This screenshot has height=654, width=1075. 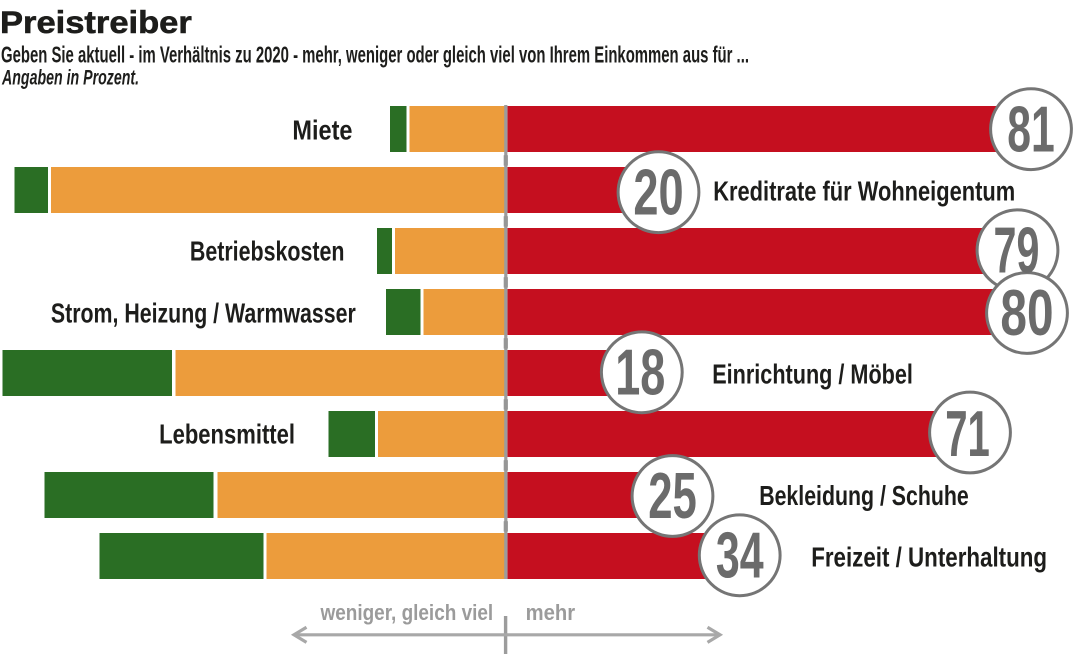 I want to click on svg-text: 71, so click(x=967, y=435).